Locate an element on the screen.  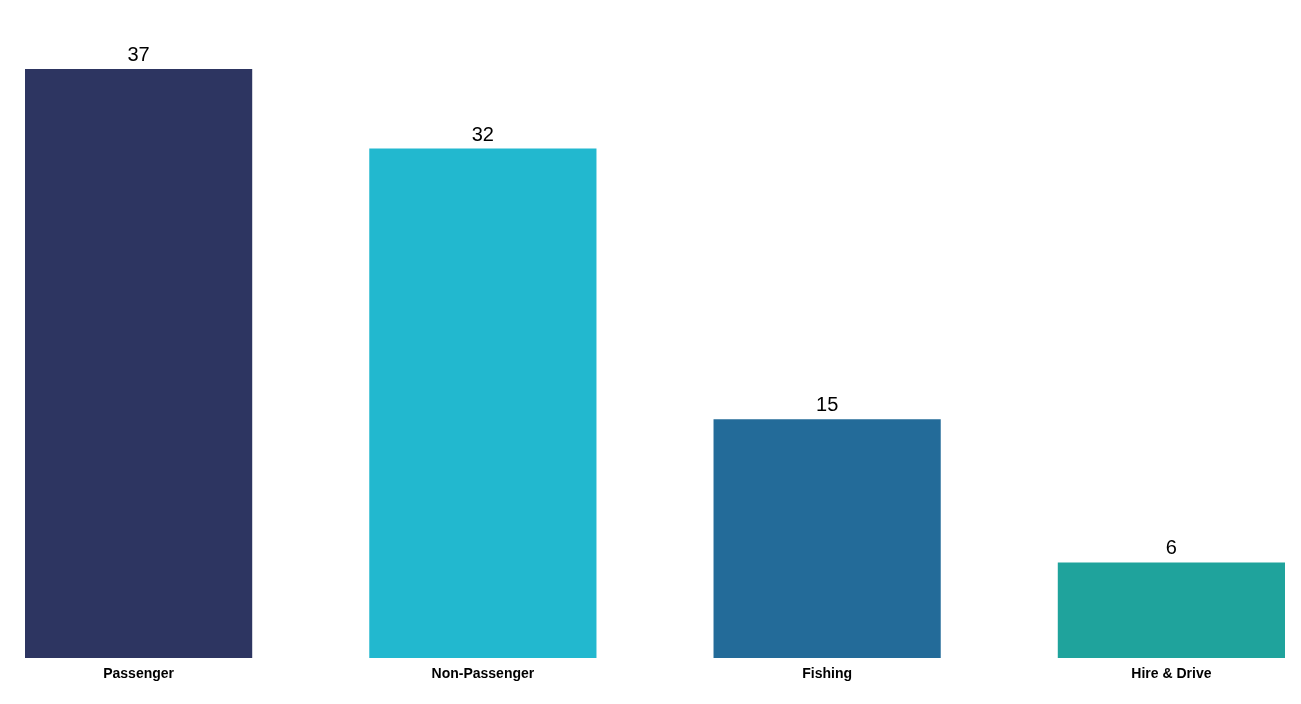
x-tick-label: Hire & Drive is located at coordinates (1171, 672).